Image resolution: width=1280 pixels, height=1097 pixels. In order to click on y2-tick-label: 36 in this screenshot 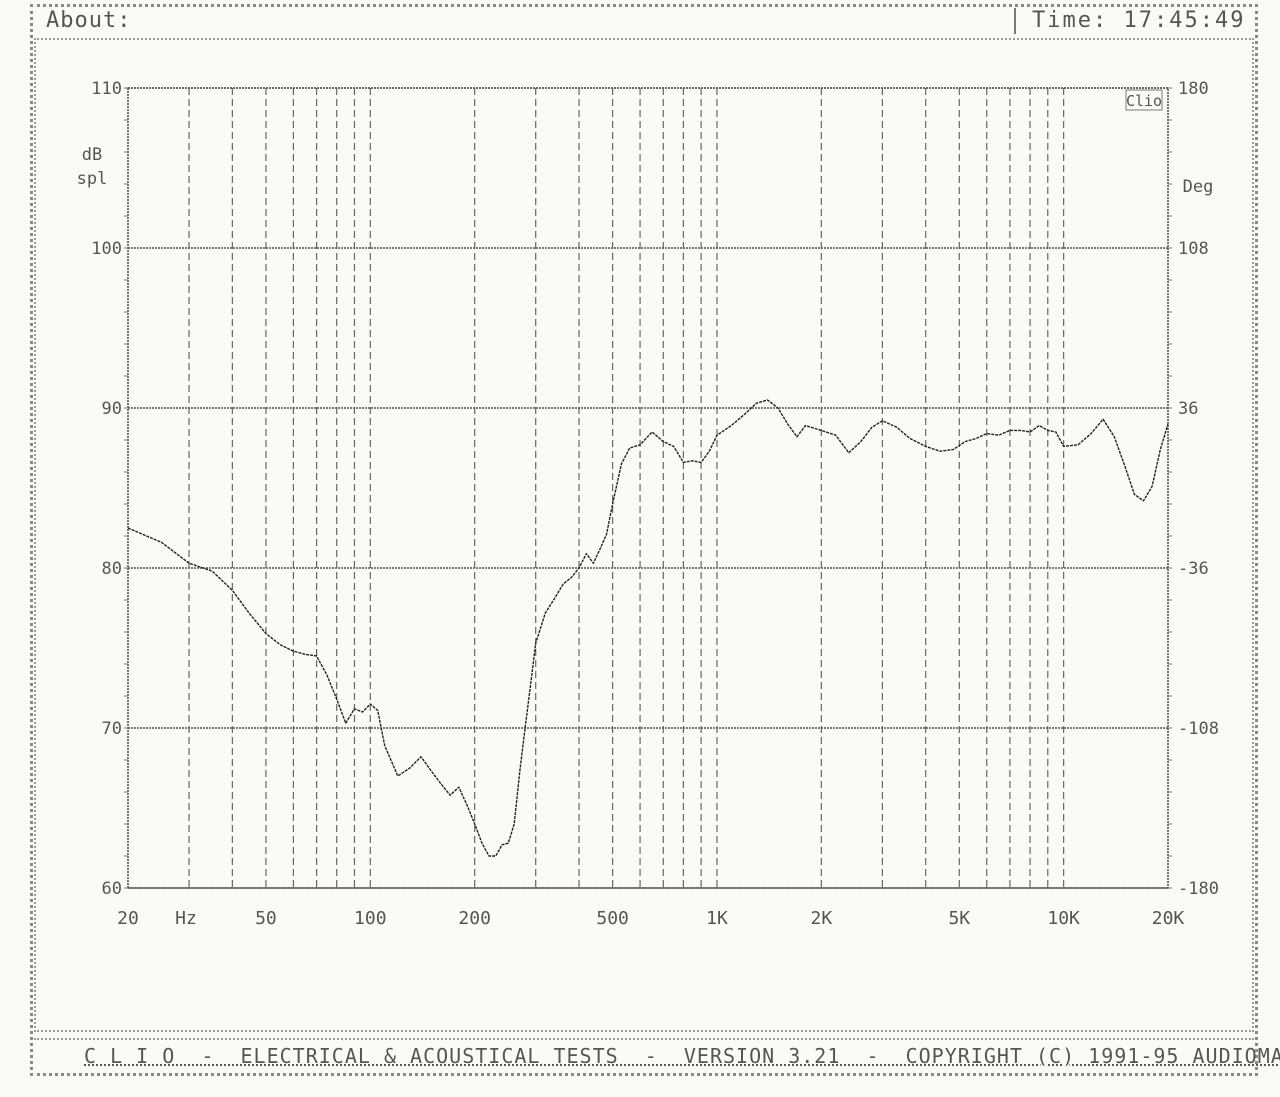, I will do `click(1188, 409)`.